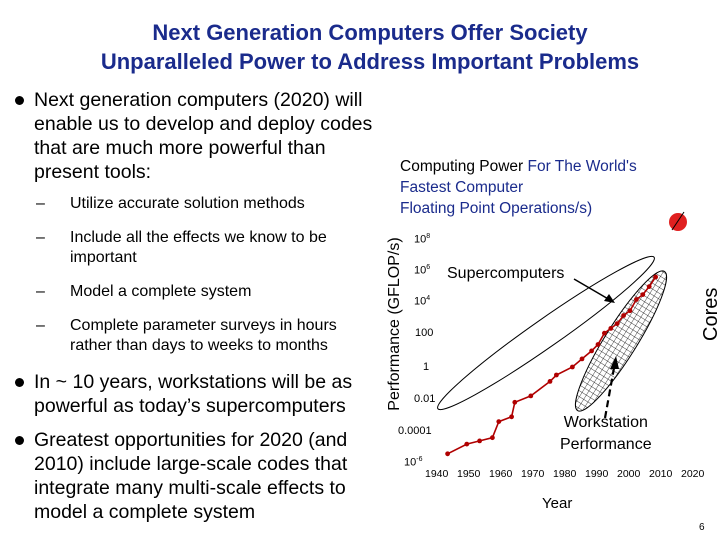  I want to click on x-tick-label: 2000, so click(629, 474).